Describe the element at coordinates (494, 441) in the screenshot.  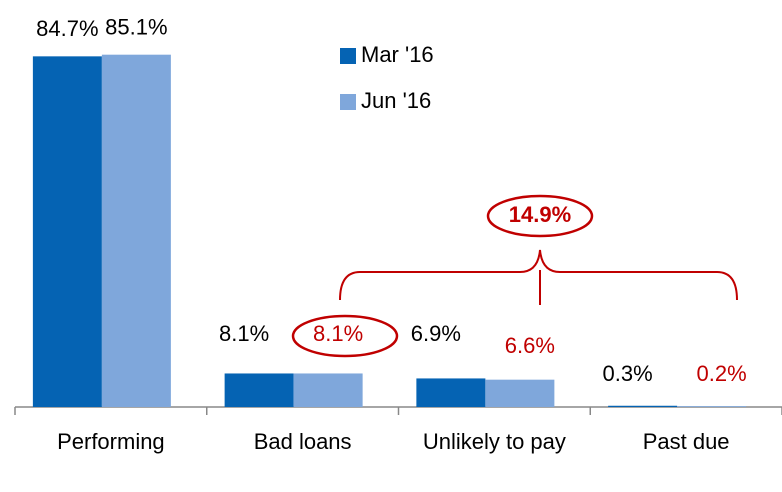
I see `x-tick-label: Unlikely to pay` at that location.